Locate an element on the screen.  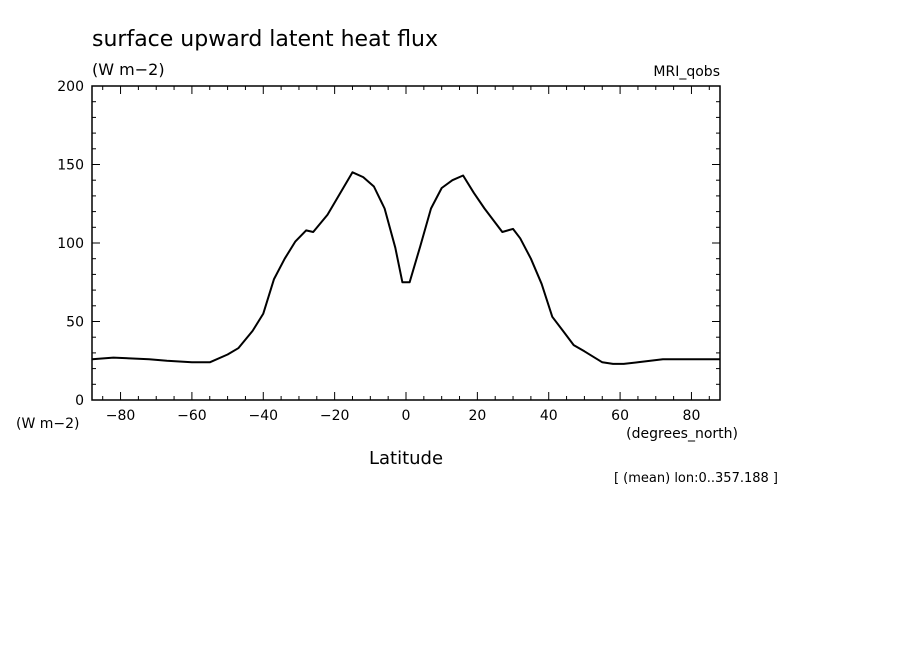
x-tick-label: 80 is located at coordinates (692, 416).